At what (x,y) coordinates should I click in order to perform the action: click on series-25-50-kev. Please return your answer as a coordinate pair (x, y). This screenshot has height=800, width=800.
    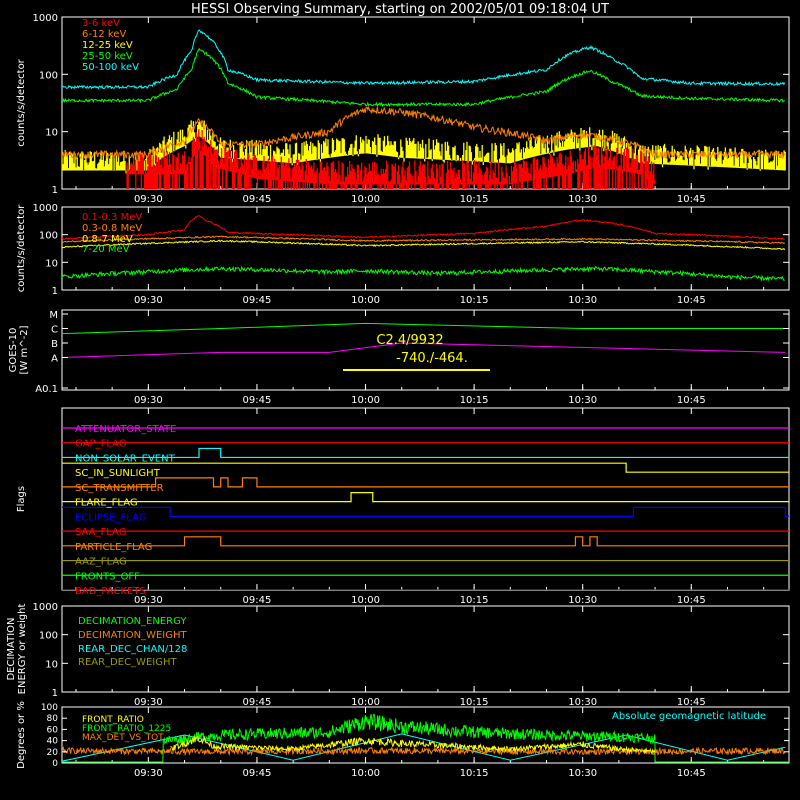
    Looking at the image, I should click on (423, 77).